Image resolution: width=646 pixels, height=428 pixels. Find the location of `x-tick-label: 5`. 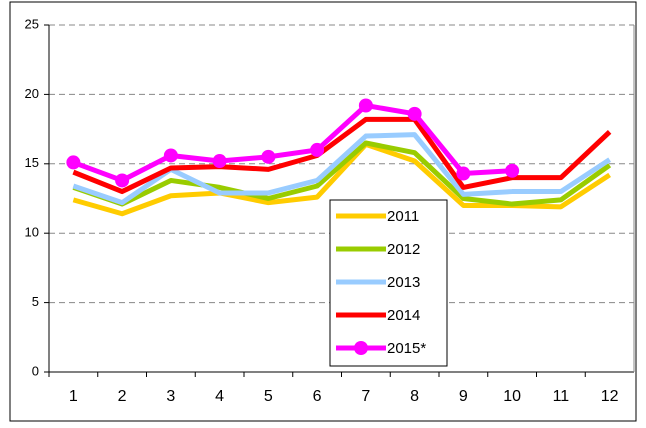

x-tick-label: 5 is located at coordinates (268, 396).